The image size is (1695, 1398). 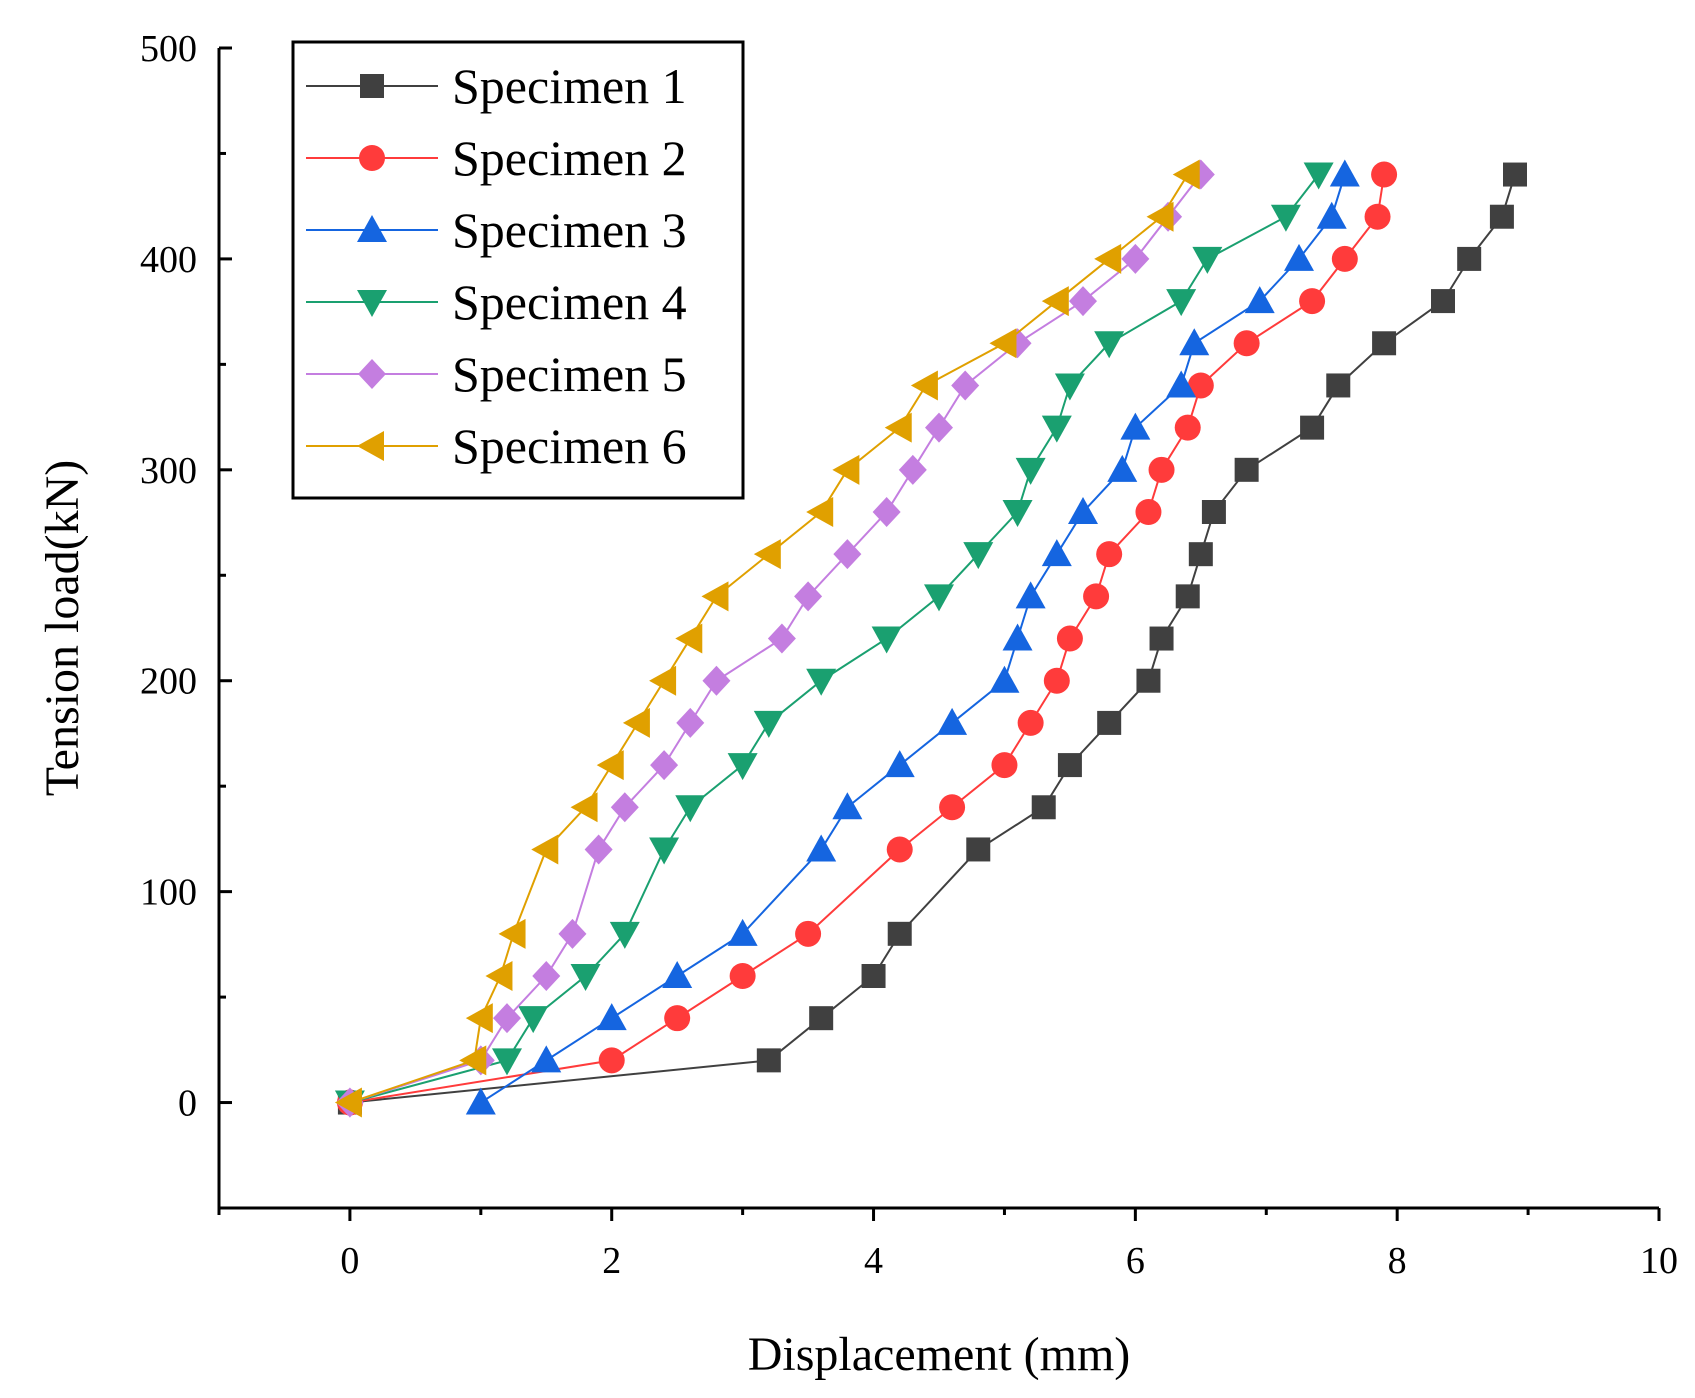 What do you see at coordinates (569, 86) in the screenshot?
I see `legend-label: Specimen 1` at bounding box center [569, 86].